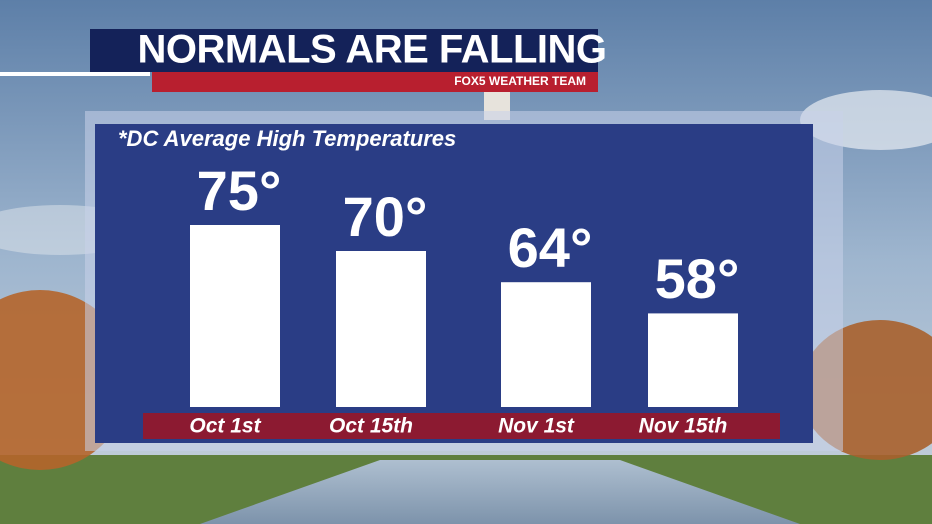  What do you see at coordinates (536, 426) in the screenshot?
I see `x-tick-label: Nov 1st` at bounding box center [536, 426].